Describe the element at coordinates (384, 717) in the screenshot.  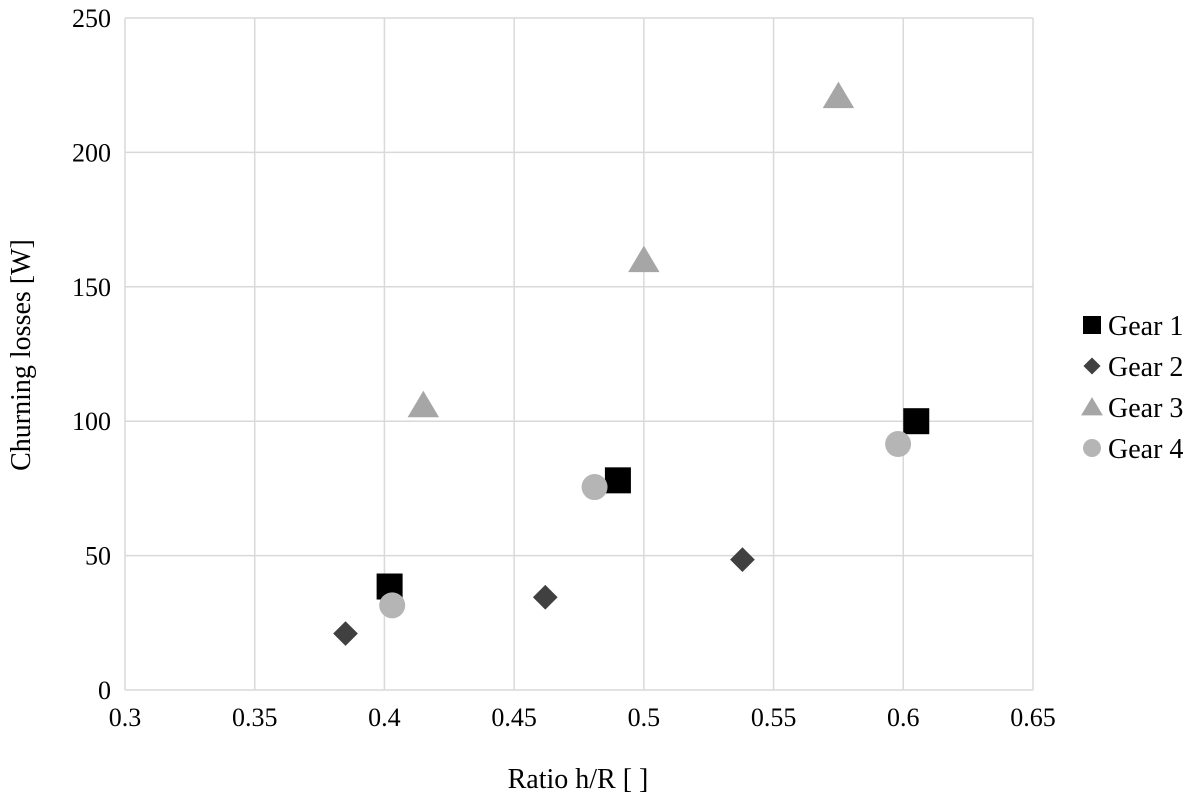
I see `x-tick-label: 0.4` at that location.